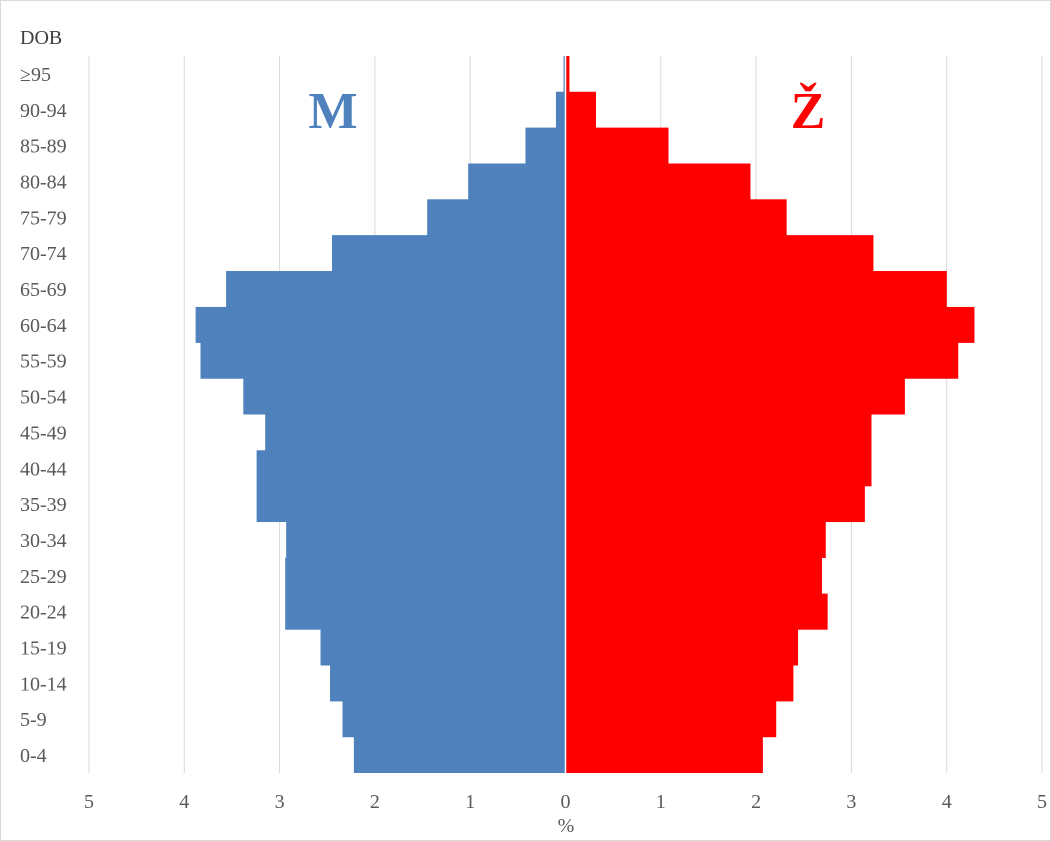  What do you see at coordinates (43, 613) in the screenshot?
I see `y-tick-label: 20-24` at bounding box center [43, 613].